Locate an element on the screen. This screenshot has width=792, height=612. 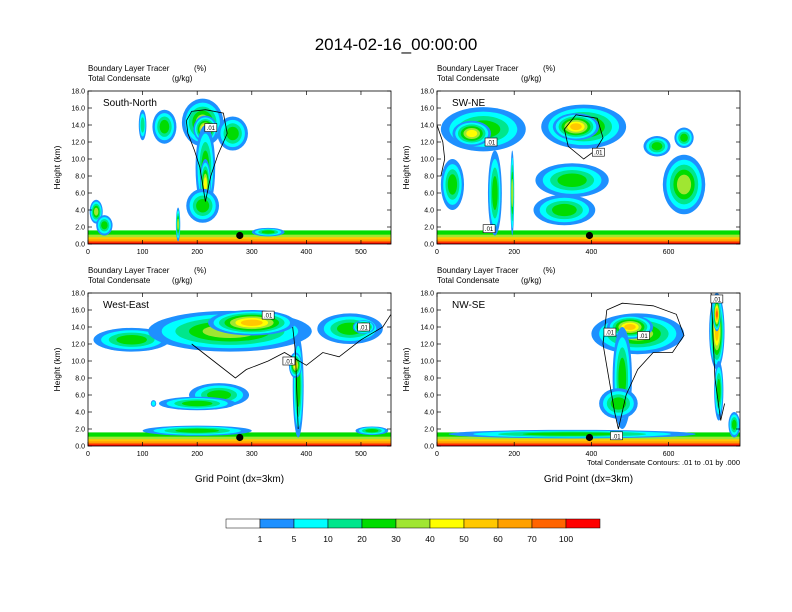
x-tick-label: 500 is located at coordinates (361, 454).